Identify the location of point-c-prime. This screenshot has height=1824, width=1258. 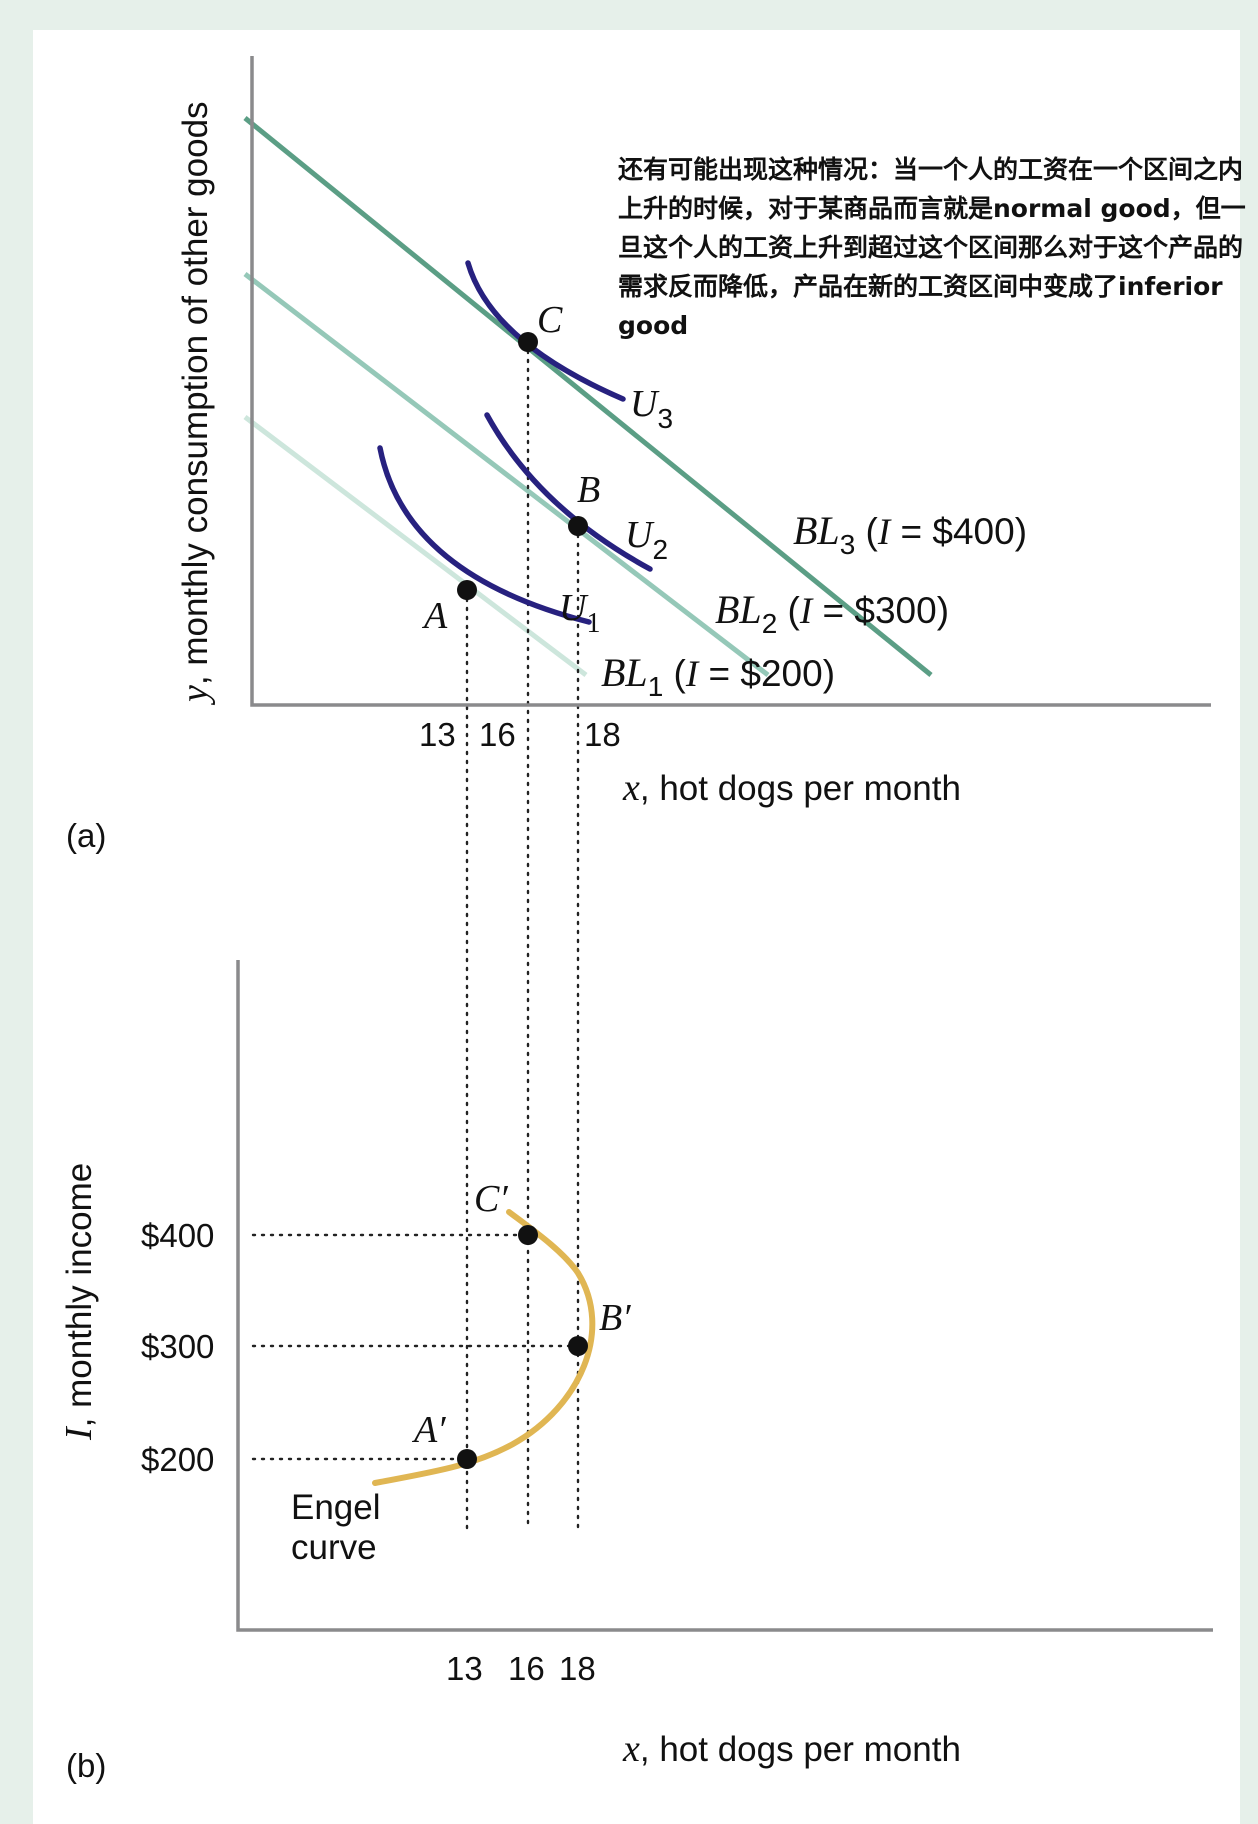
(528, 1235).